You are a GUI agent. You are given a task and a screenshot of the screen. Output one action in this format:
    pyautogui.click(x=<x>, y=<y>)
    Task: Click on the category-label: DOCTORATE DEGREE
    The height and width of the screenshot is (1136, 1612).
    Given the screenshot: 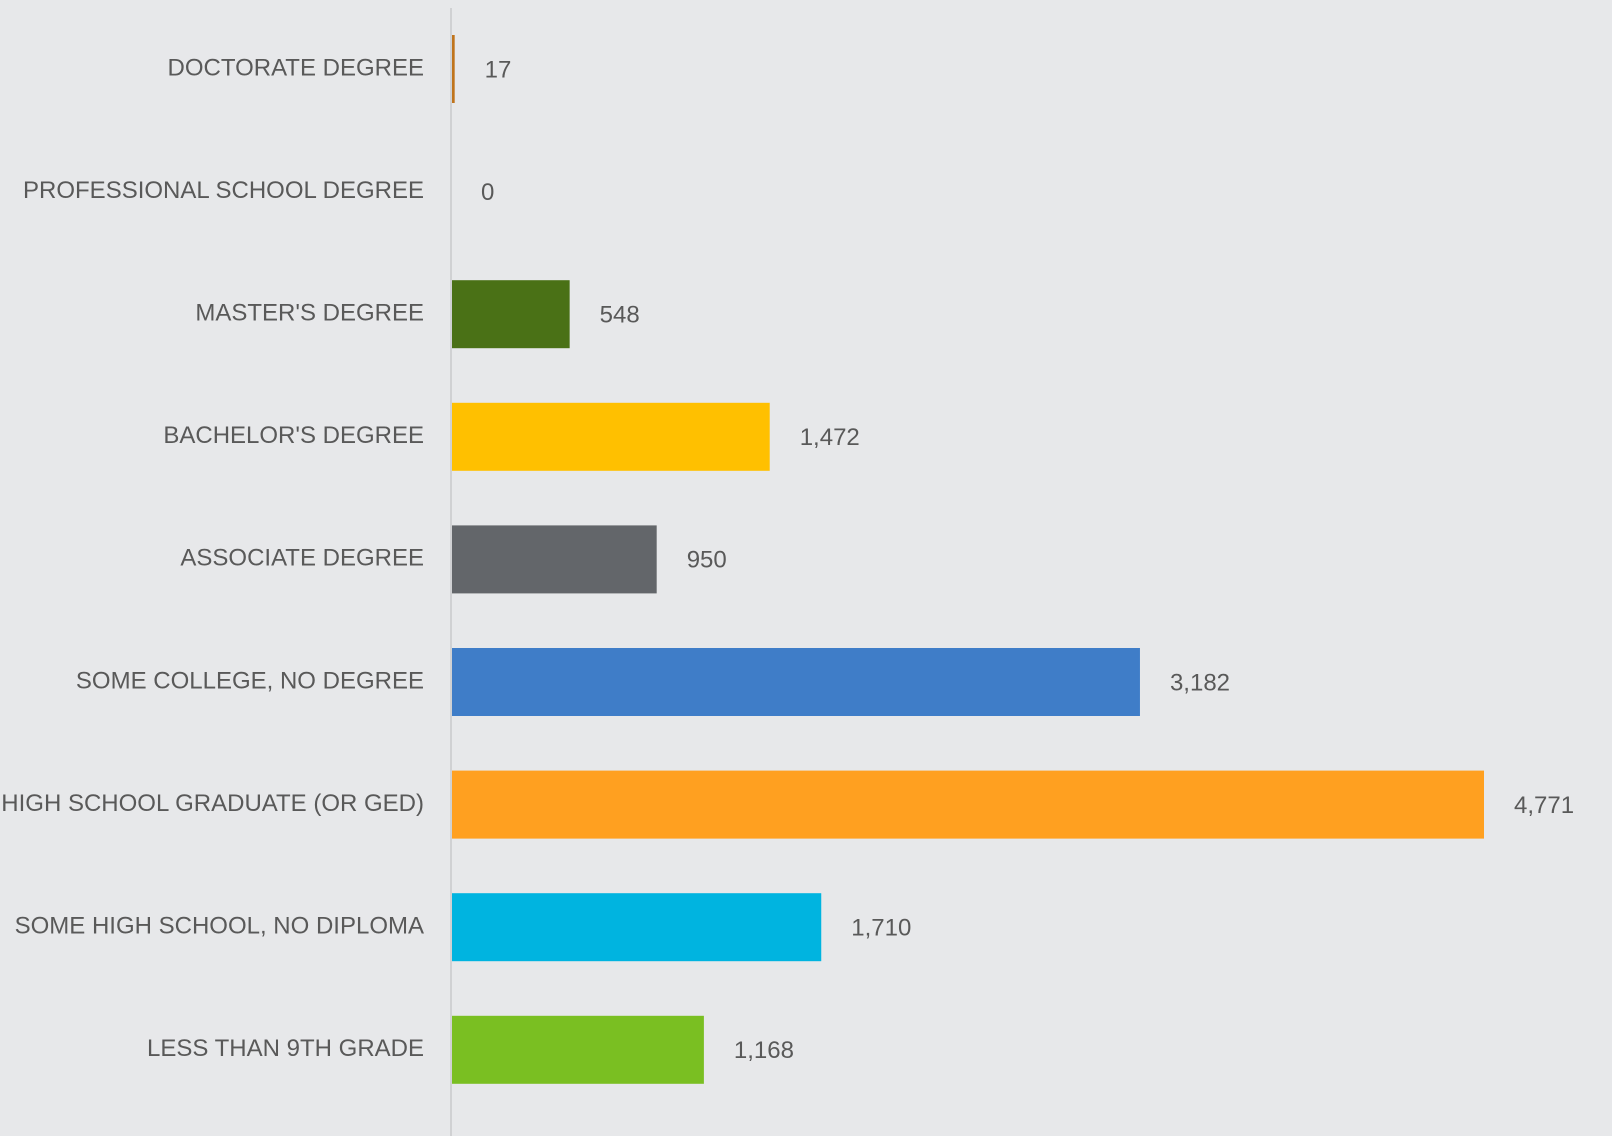 What is the action you would take?
    pyautogui.click(x=296, y=67)
    